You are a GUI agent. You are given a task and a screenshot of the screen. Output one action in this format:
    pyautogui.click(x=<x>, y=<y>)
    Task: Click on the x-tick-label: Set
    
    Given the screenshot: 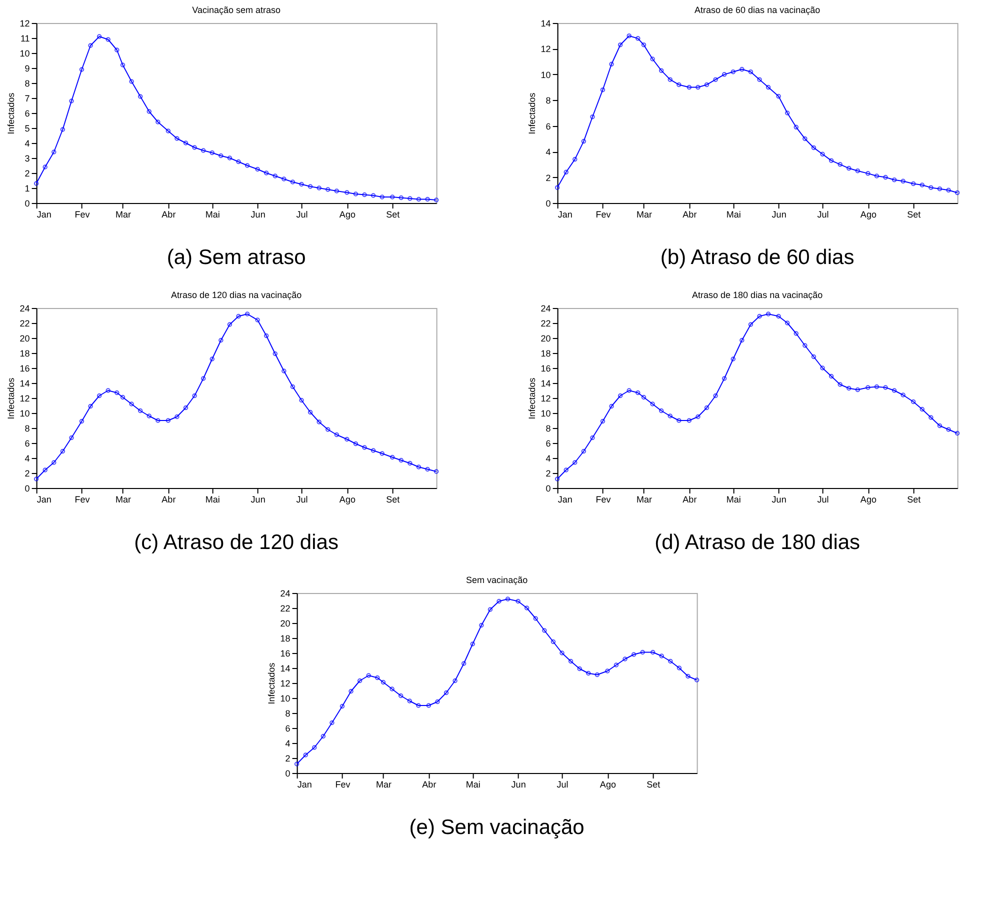 What is the action you would take?
    pyautogui.click(x=393, y=215)
    